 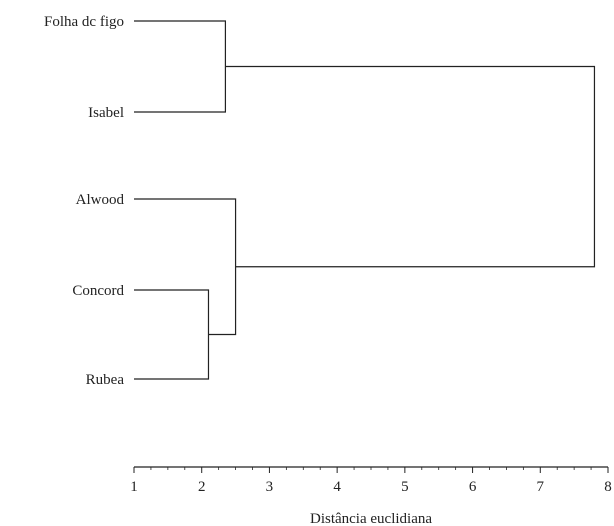 What do you see at coordinates (202, 487) in the screenshot?
I see `x-tick-label: 2` at bounding box center [202, 487].